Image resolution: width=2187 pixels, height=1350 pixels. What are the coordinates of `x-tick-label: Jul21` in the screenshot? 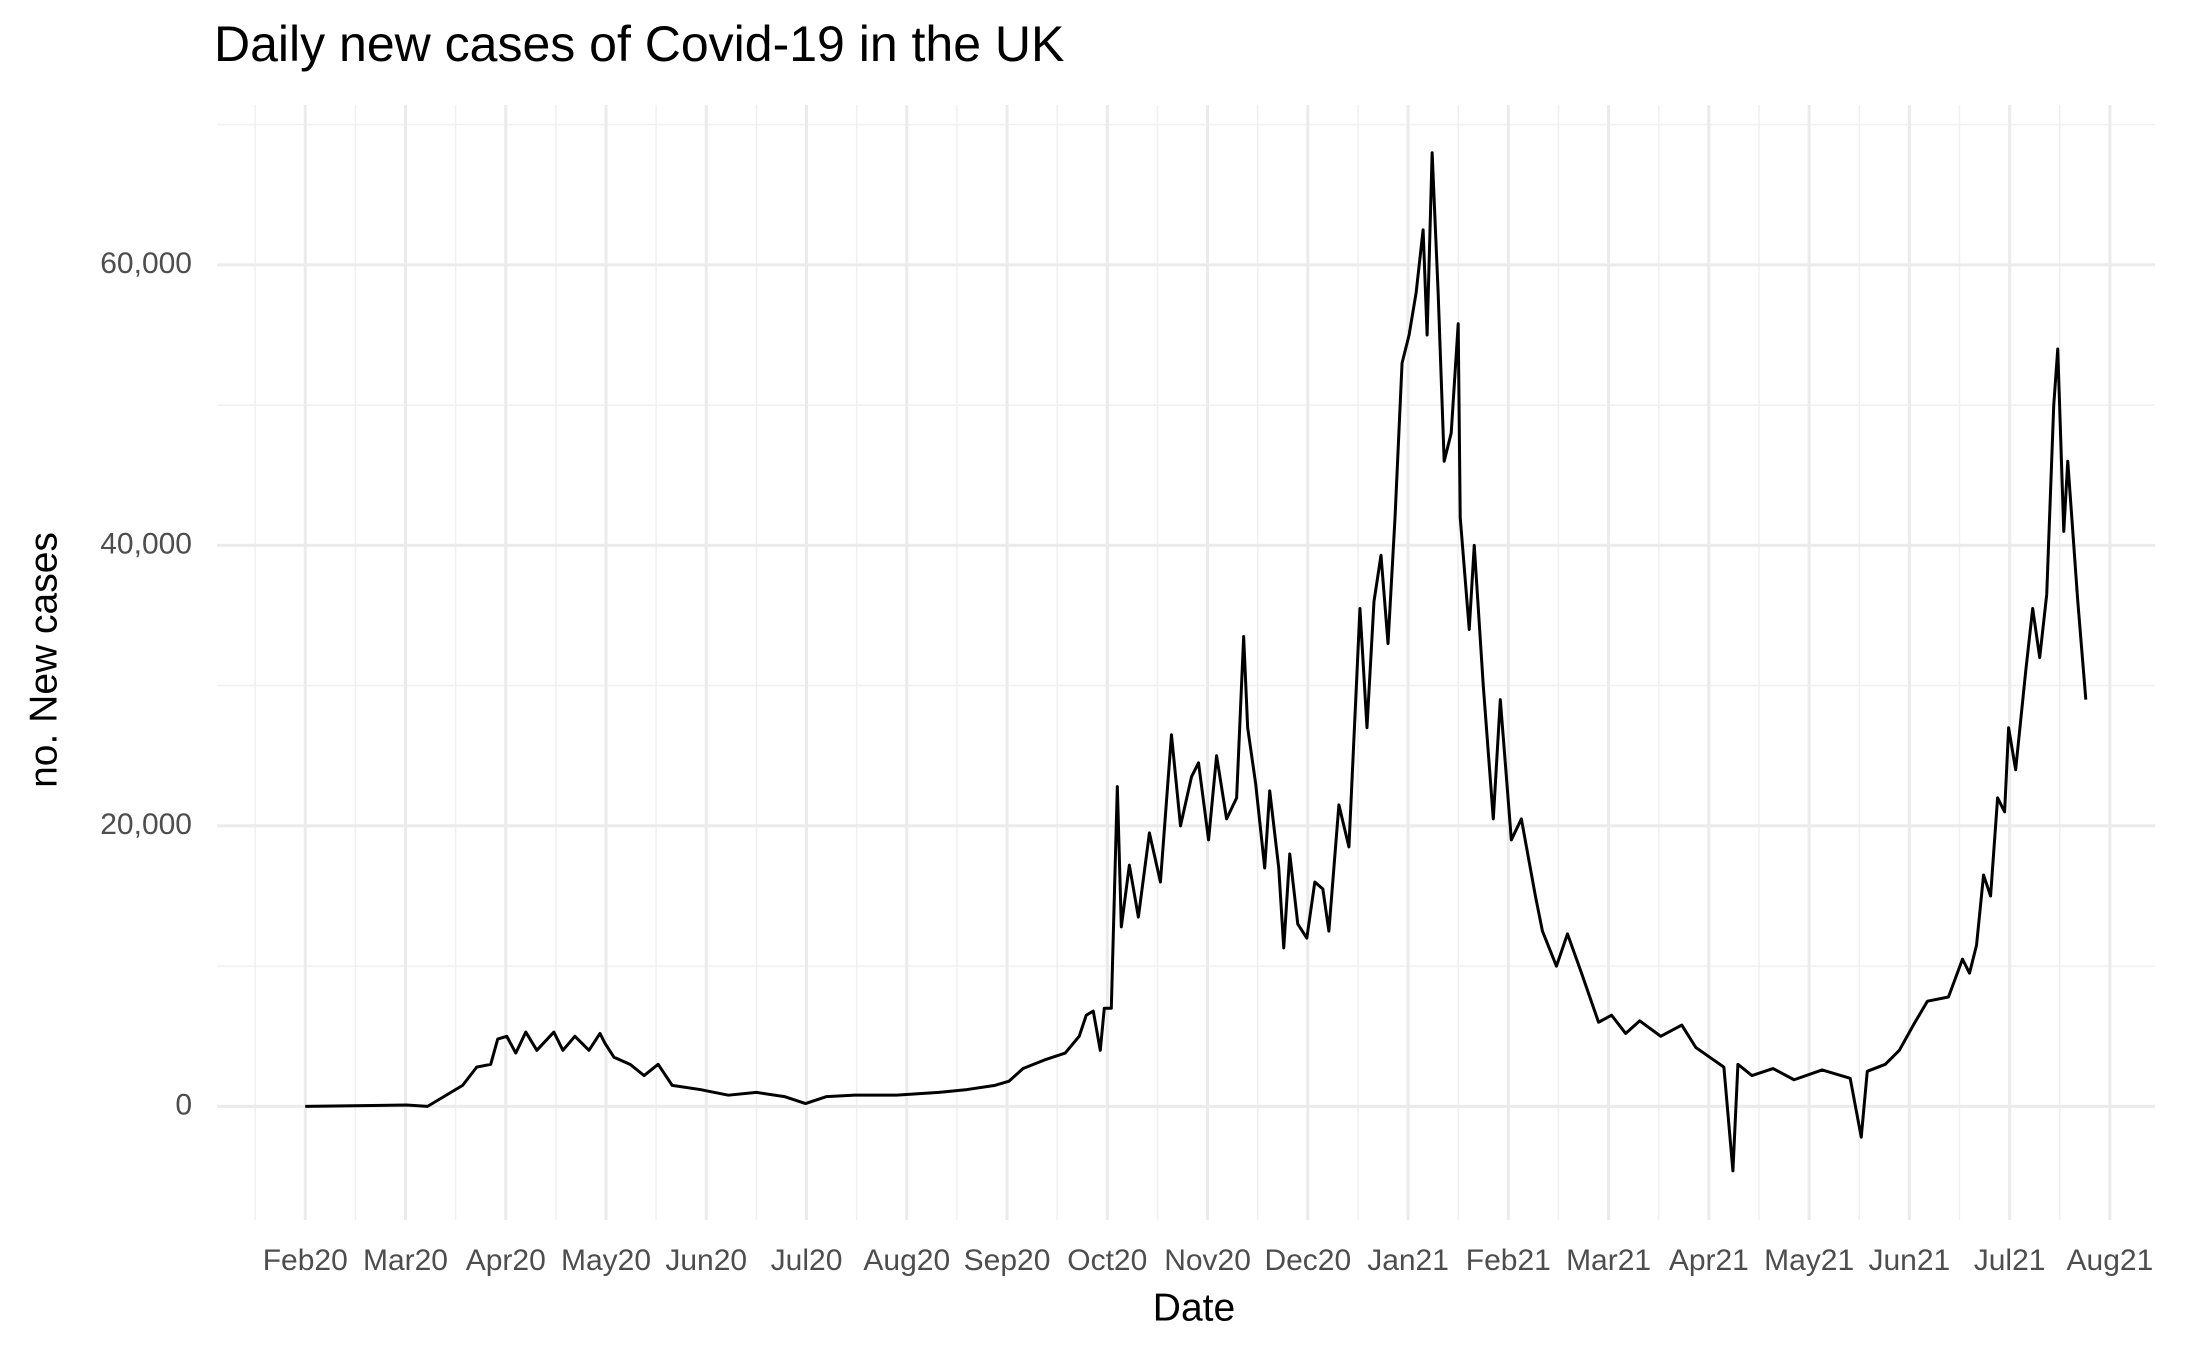 It's located at (2010, 1260).